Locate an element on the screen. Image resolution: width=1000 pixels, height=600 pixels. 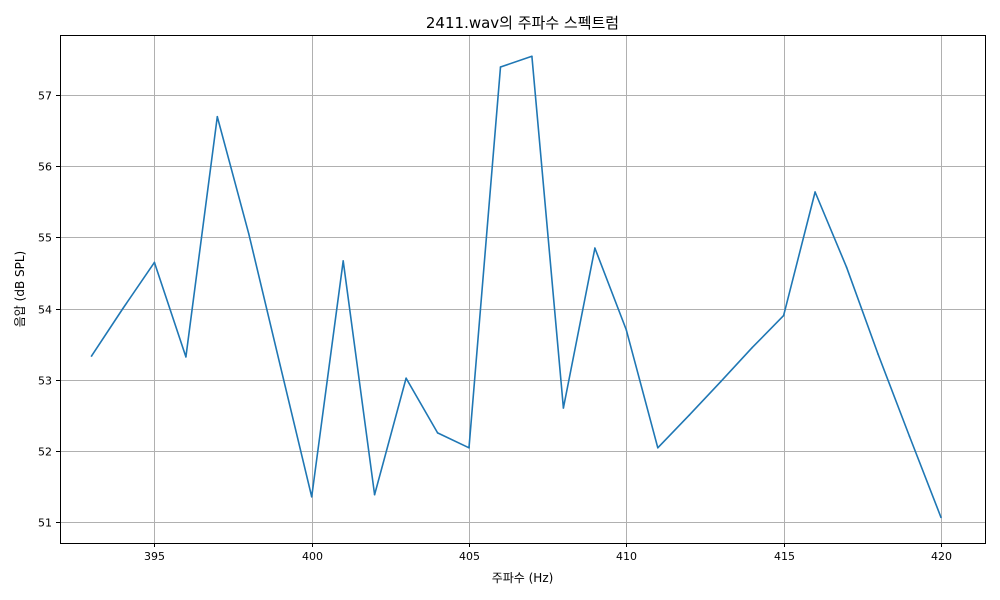
x-tick-label: 405 is located at coordinates (469, 556).